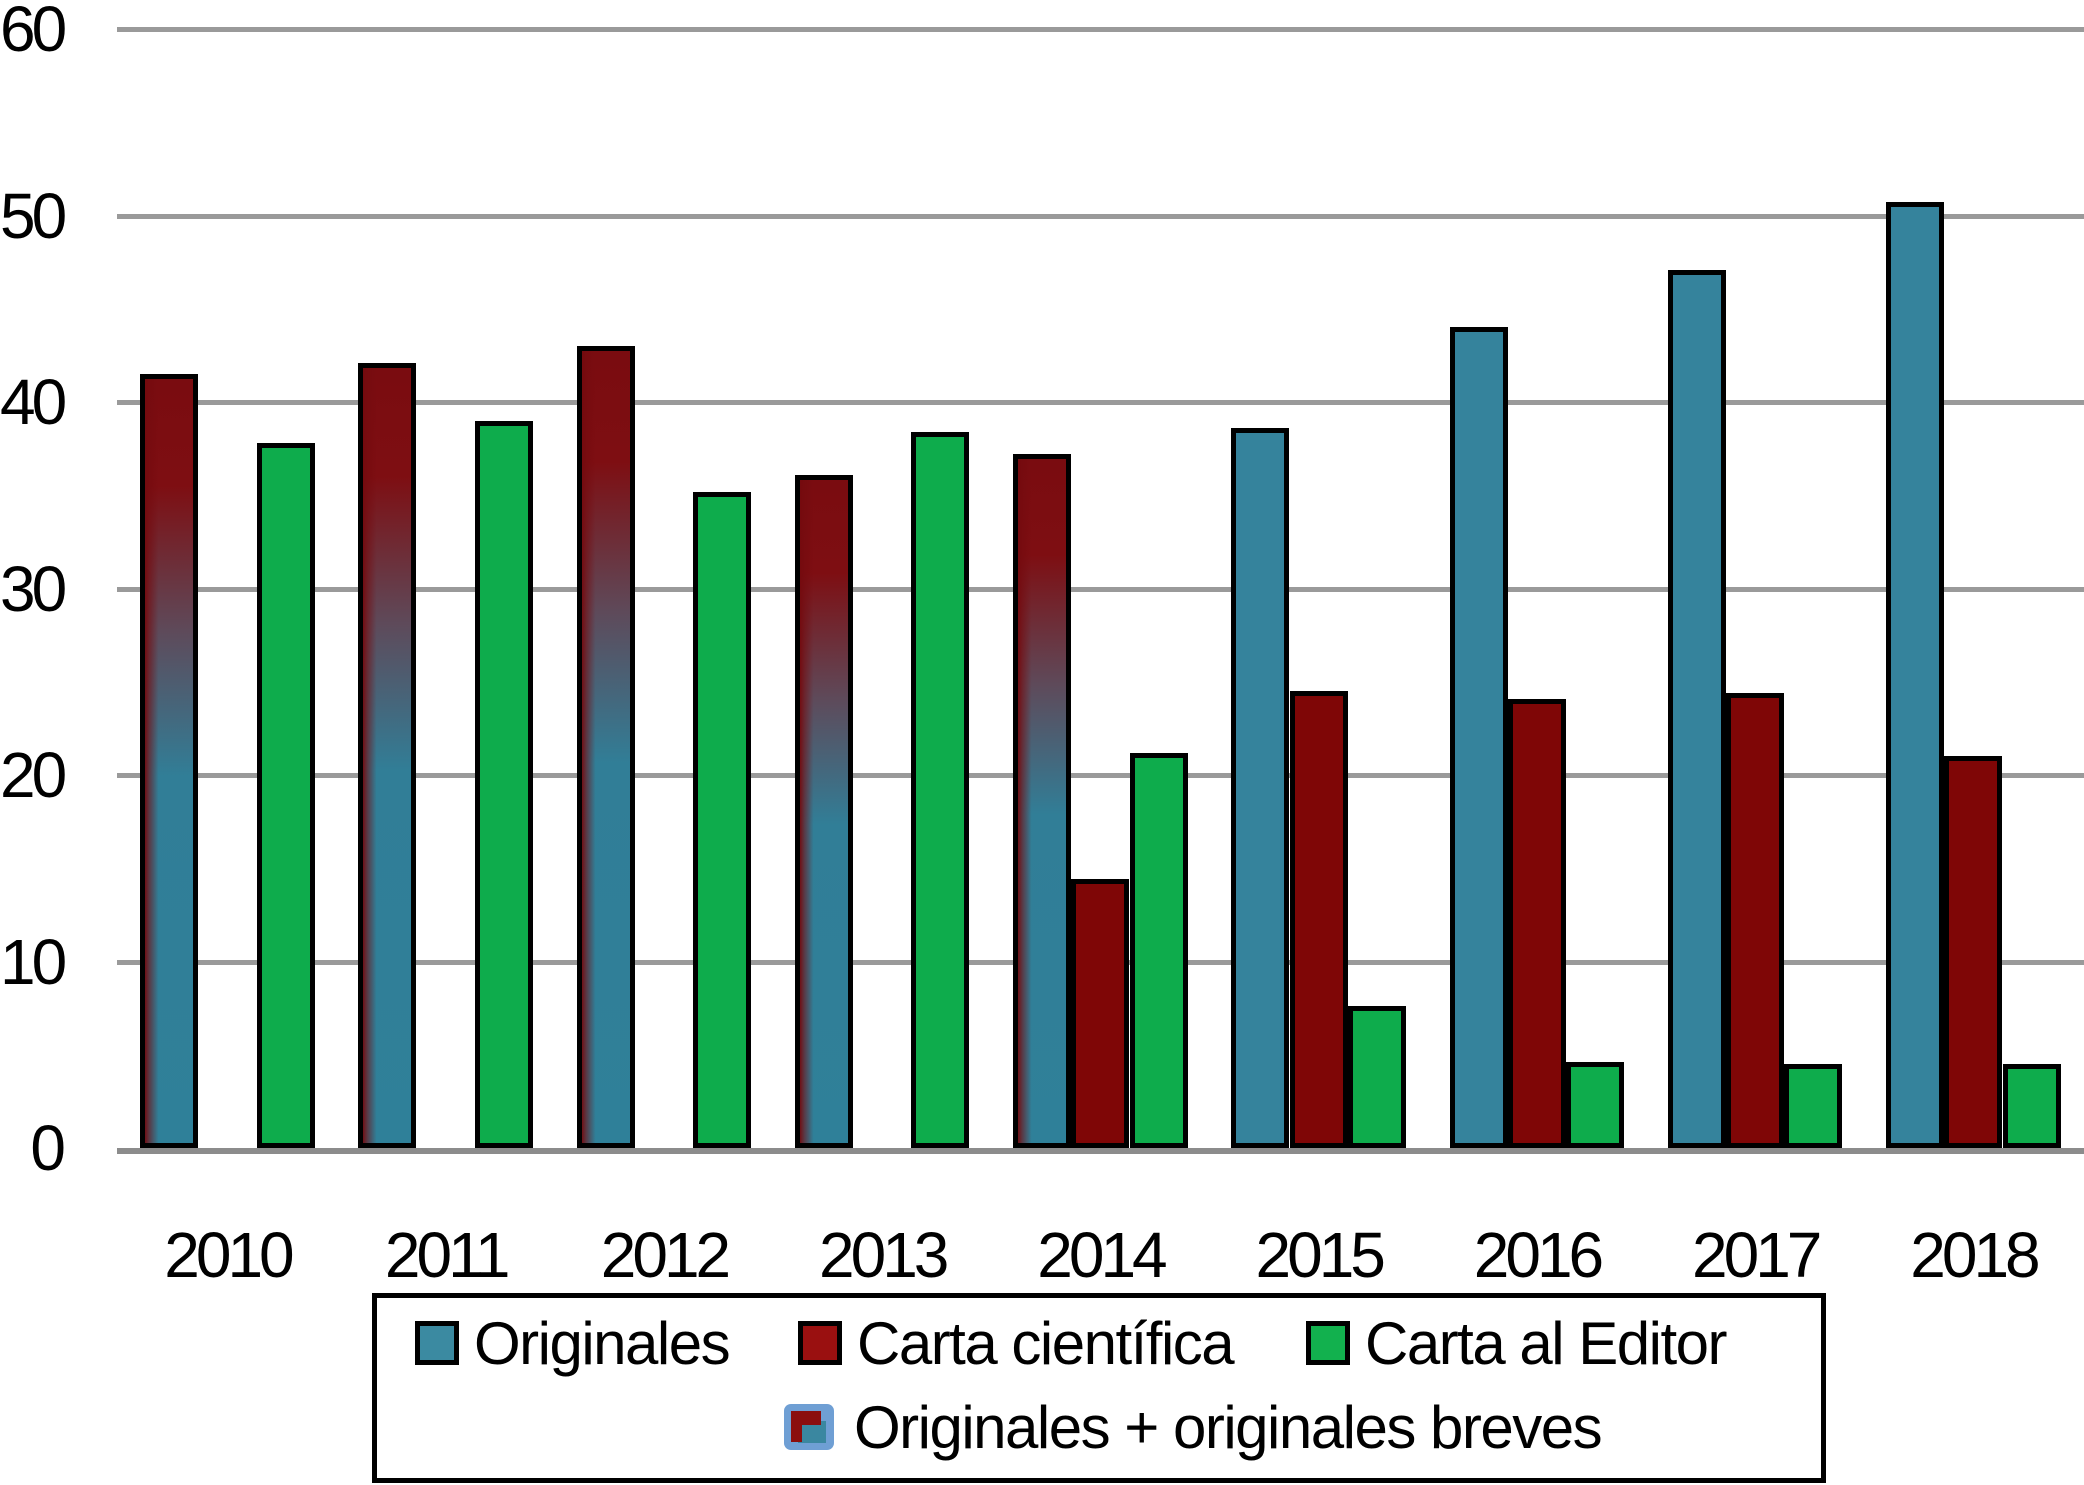 This screenshot has height=1485, width=2084. Describe the element at coordinates (48, 1148) in the screenshot. I see `y-axis-label-0: 0` at that location.